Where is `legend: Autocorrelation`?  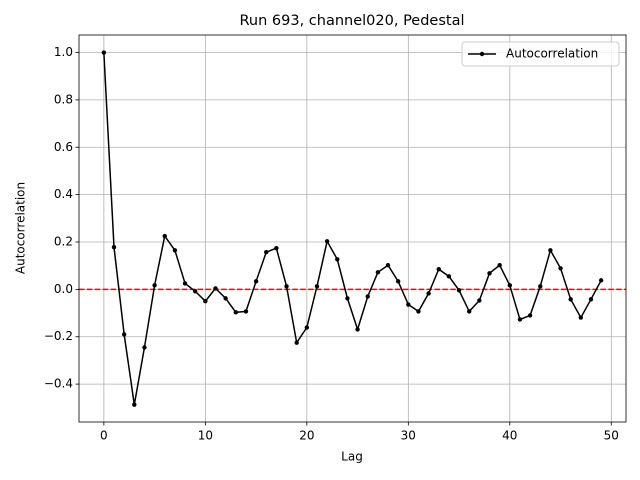
legend: Autocorrelation is located at coordinates (540, 54).